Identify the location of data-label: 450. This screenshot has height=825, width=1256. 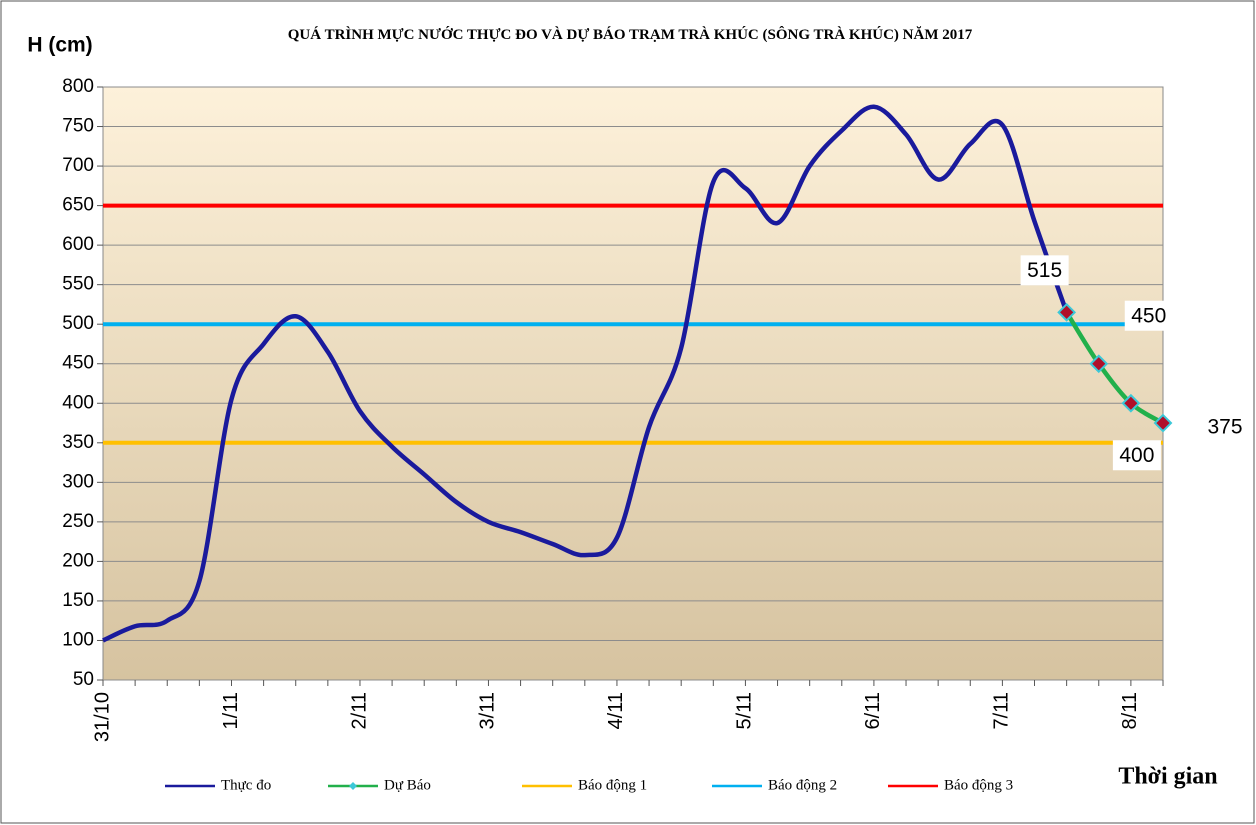
(1148, 315).